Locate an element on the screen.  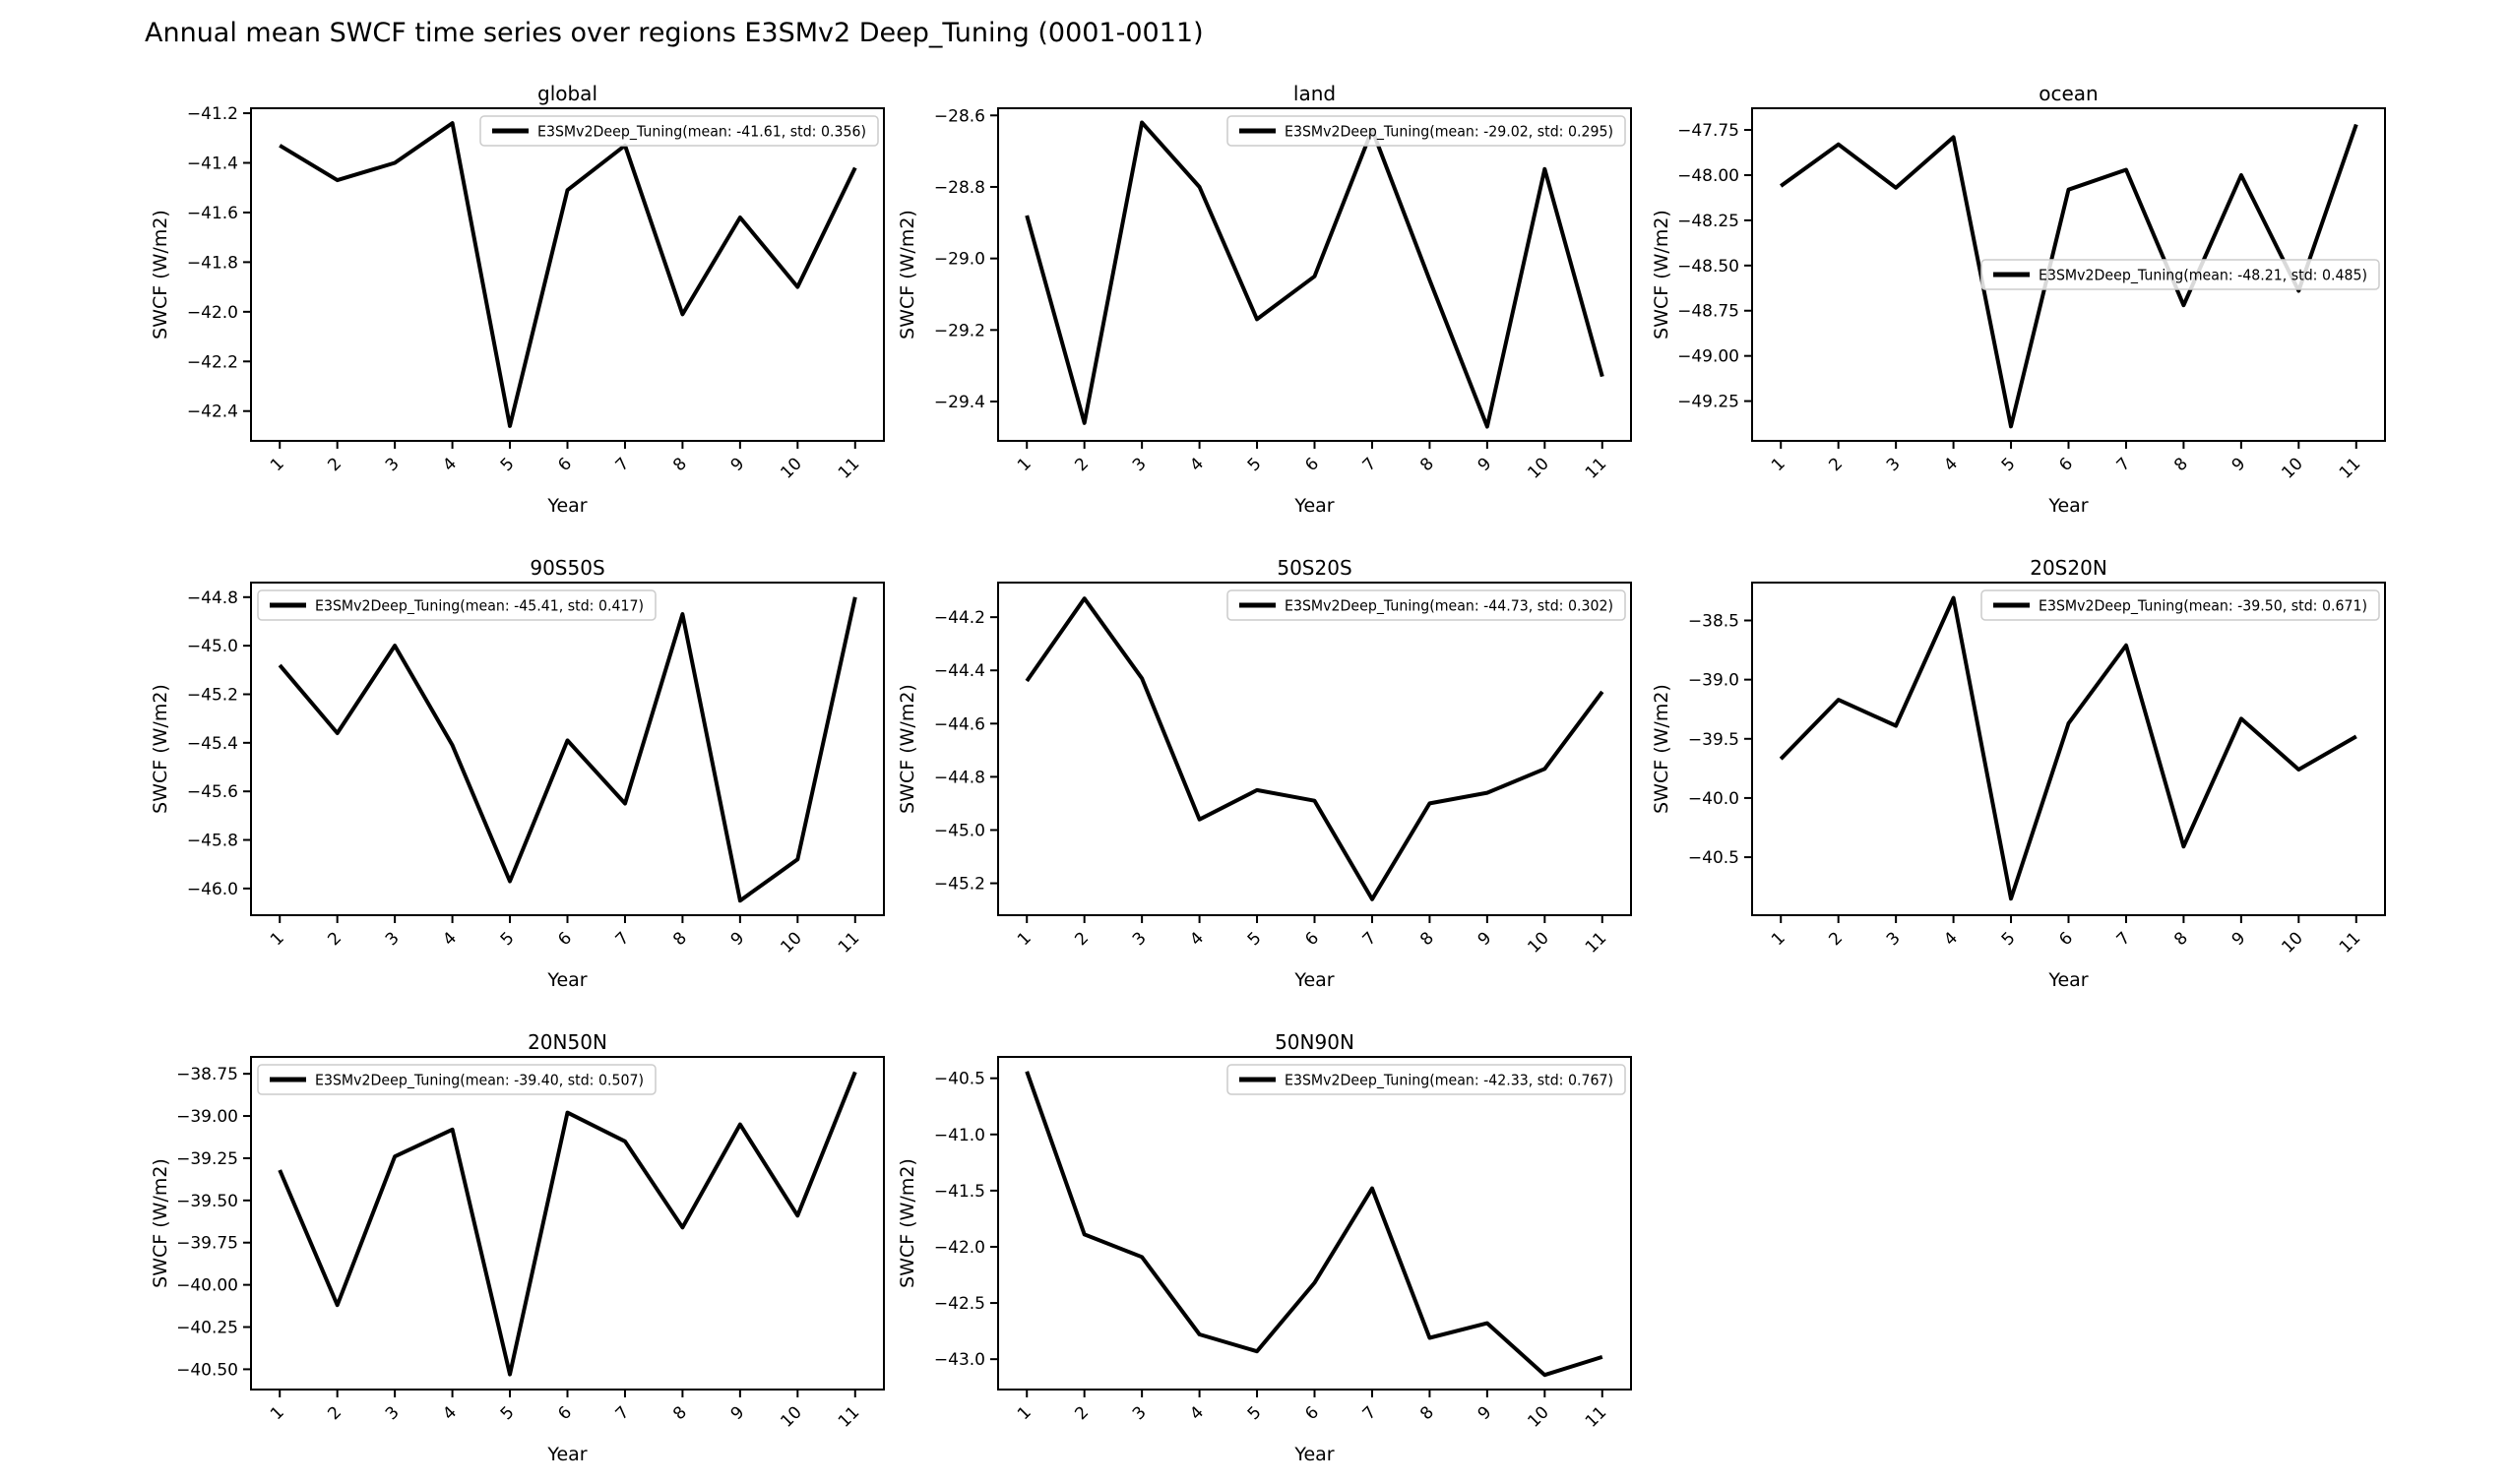
y-tick-label: −45.0 is located at coordinates (212, 646).